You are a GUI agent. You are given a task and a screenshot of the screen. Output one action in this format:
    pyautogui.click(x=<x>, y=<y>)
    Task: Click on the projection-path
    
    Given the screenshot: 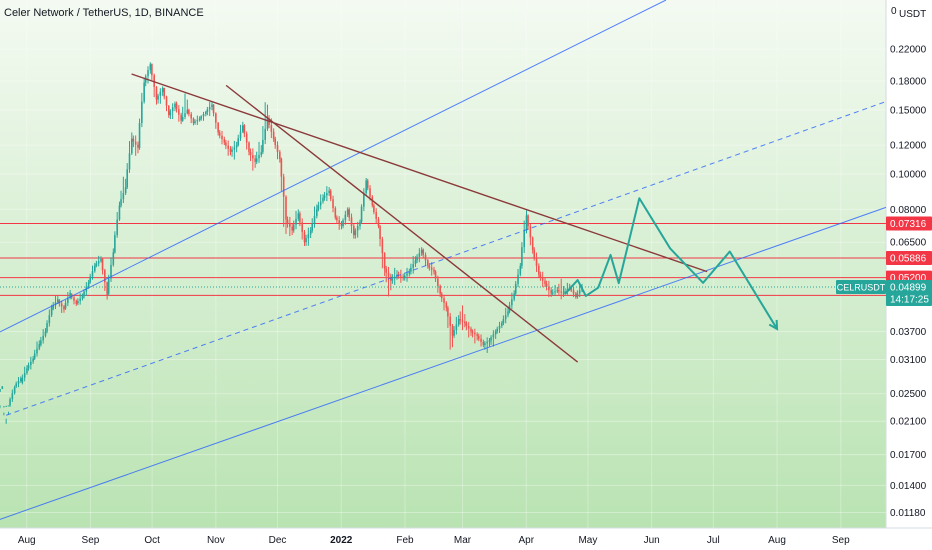 What is the action you would take?
    pyautogui.click(x=671, y=264)
    